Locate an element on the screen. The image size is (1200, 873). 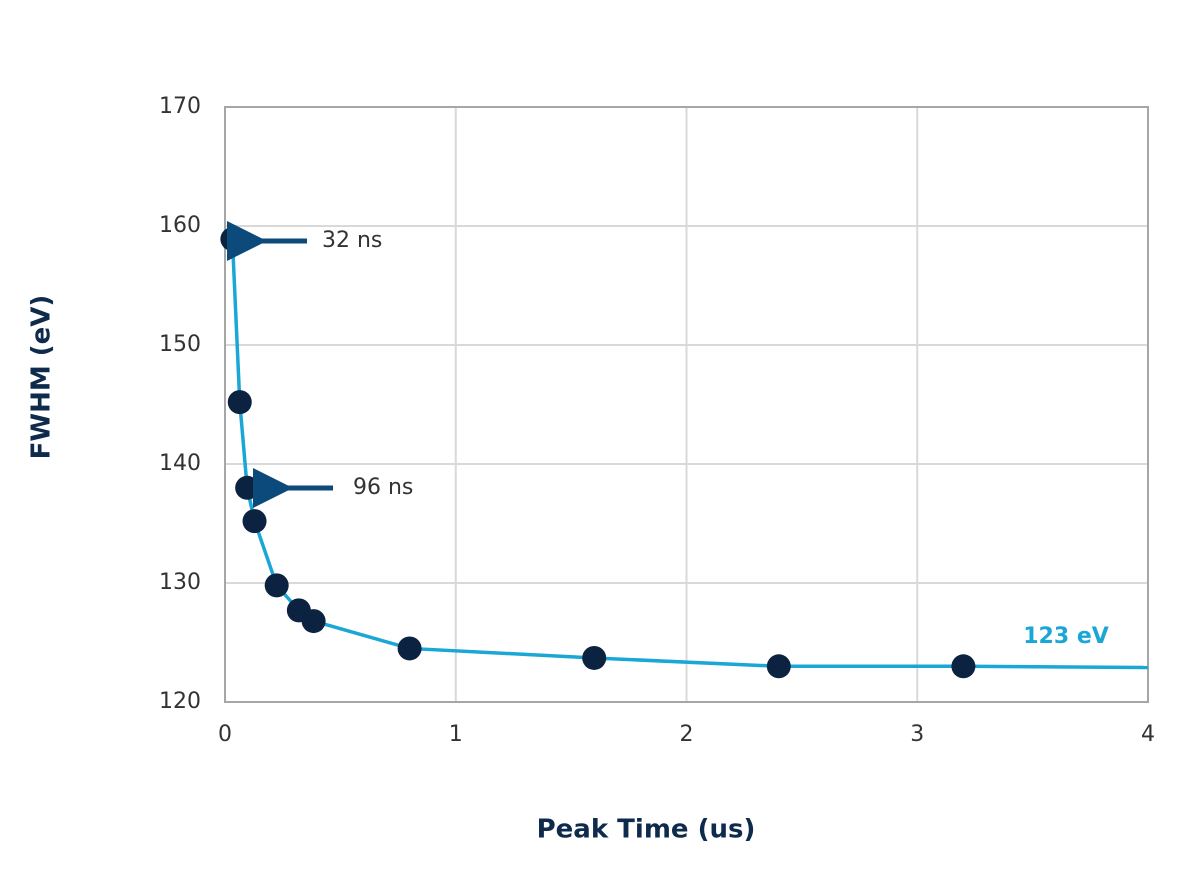
y-tick-label: 120 is located at coordinates (180, 701).